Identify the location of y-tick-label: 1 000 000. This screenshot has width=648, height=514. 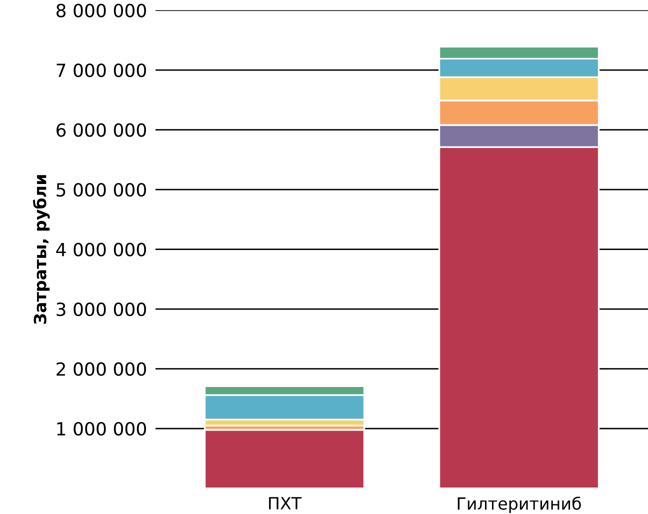
(101, 429).